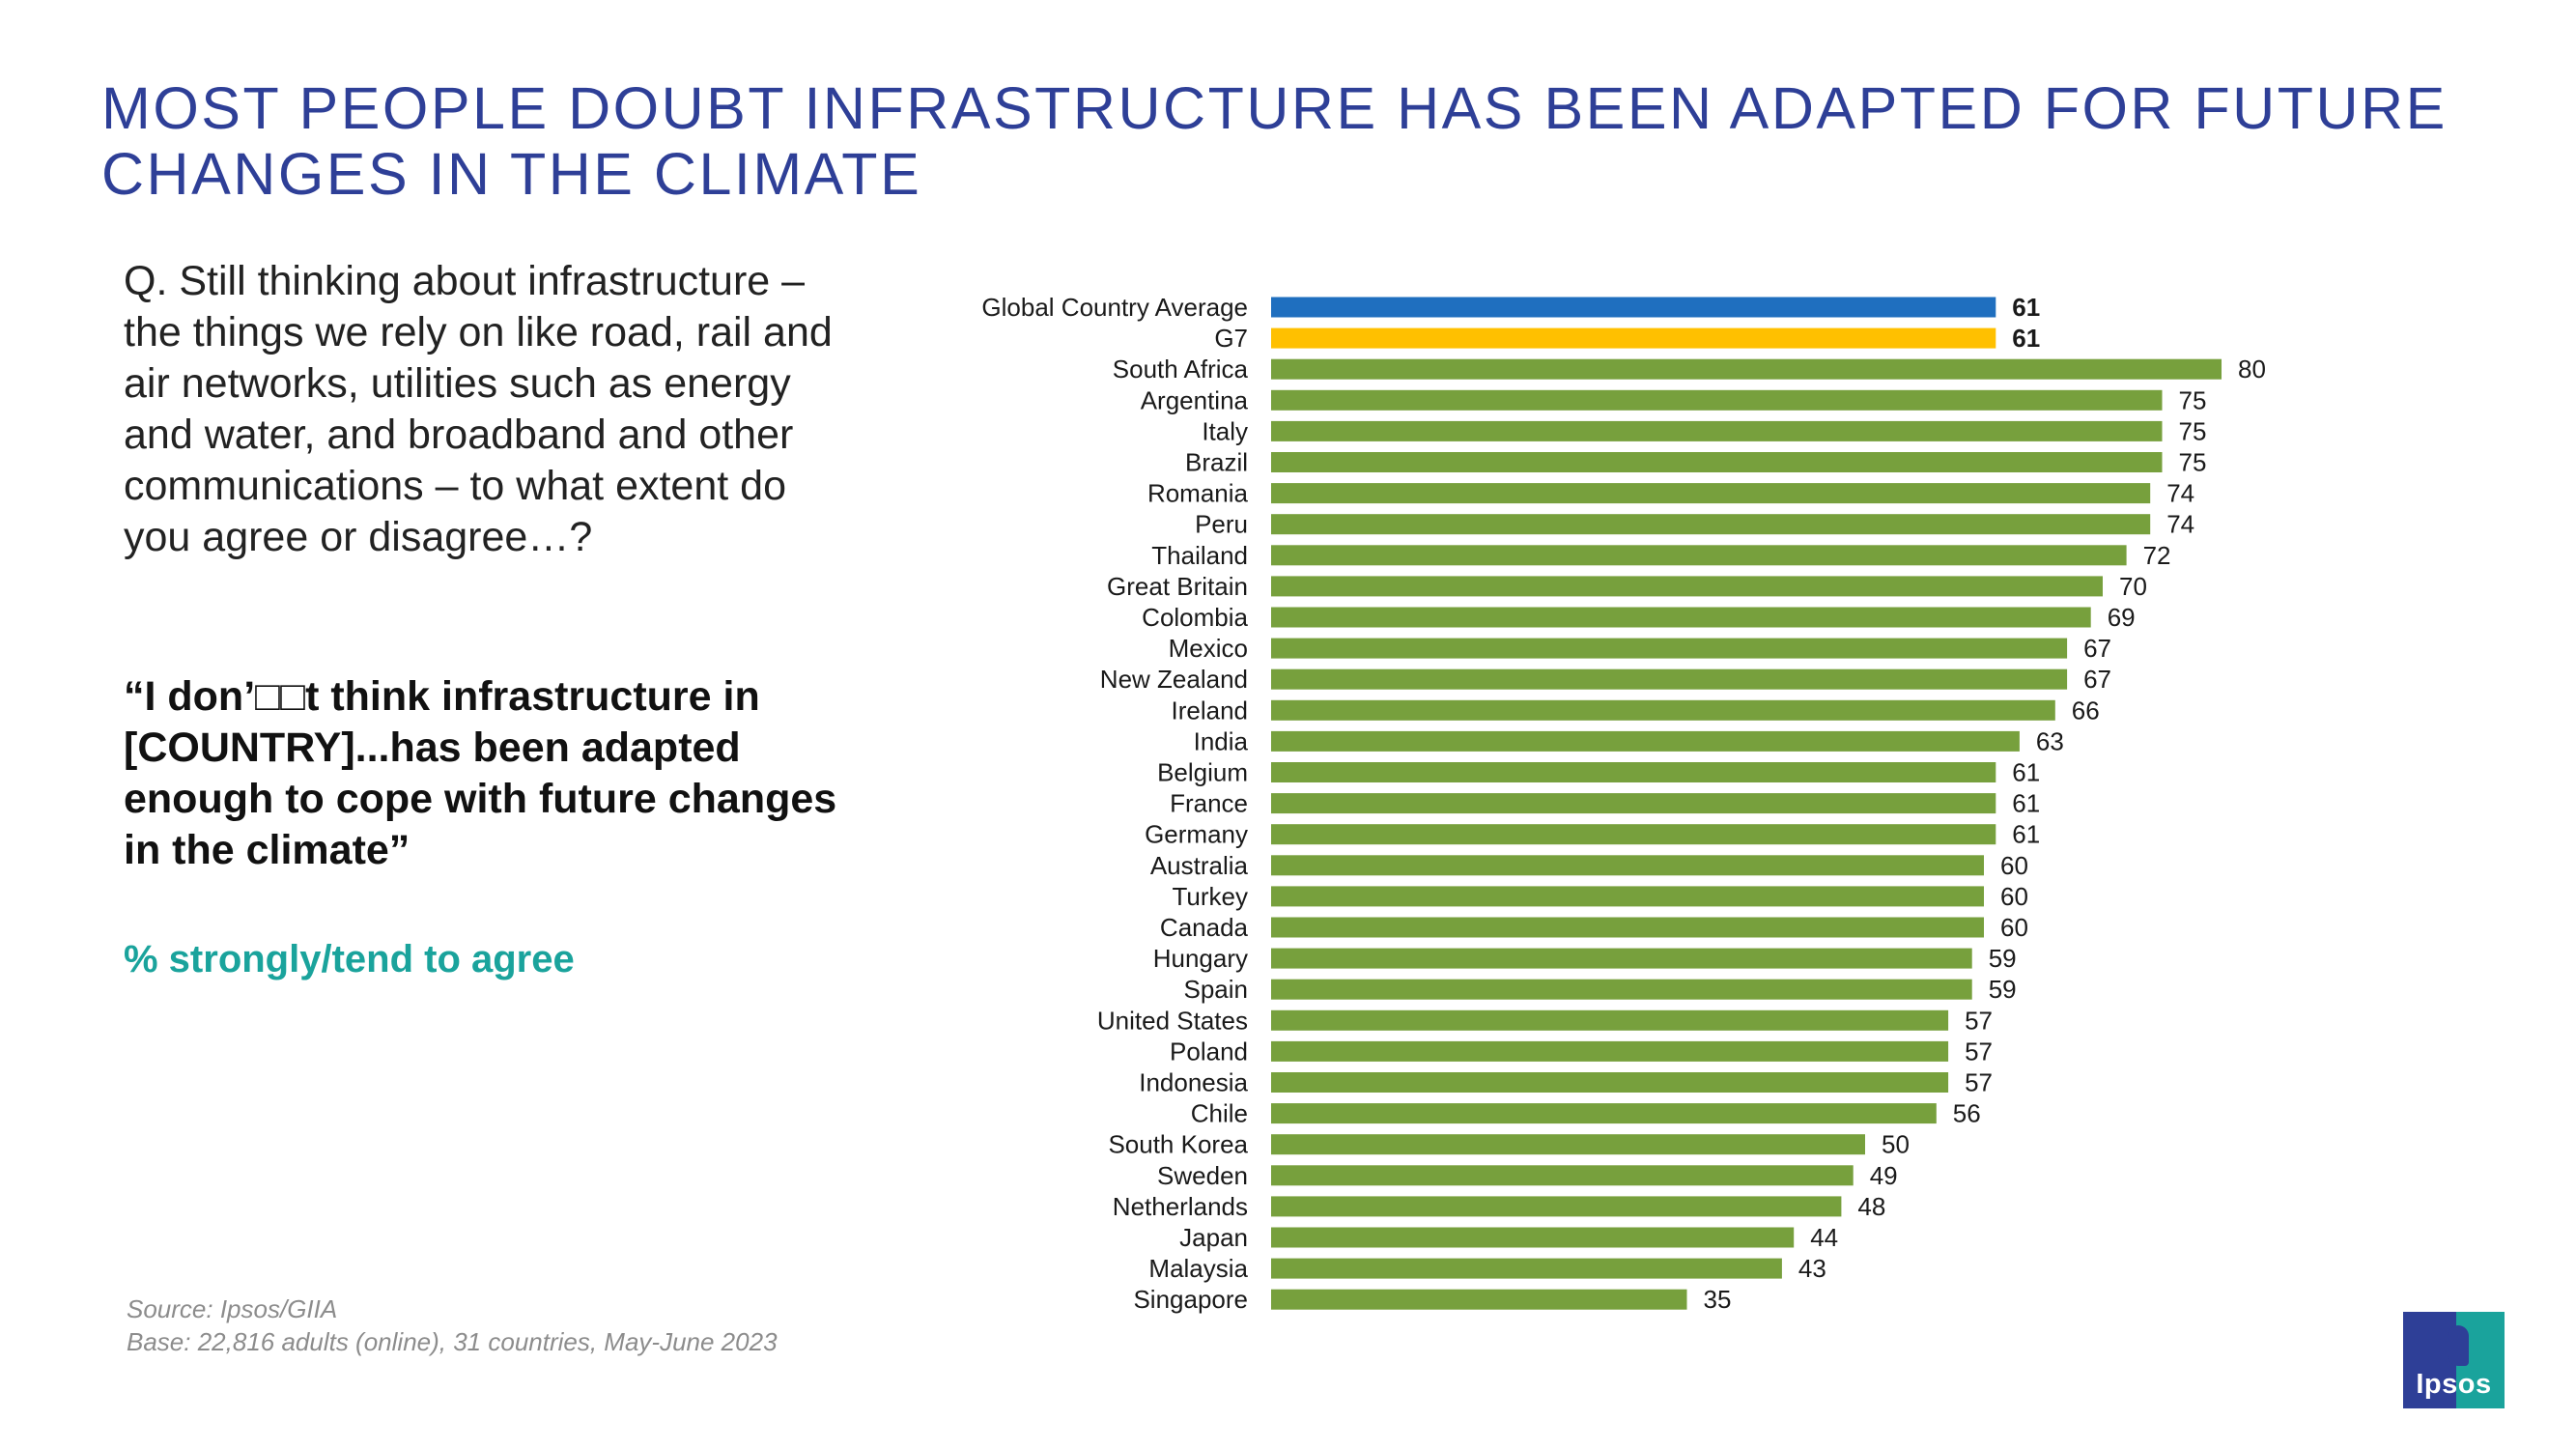 This screenshot has width=2576, height=1449. What do you see at coordinates (1177, 586) in the screenshot?
I see `category-label-great-britain: Great Britain` at bounding box center [1177, 586].